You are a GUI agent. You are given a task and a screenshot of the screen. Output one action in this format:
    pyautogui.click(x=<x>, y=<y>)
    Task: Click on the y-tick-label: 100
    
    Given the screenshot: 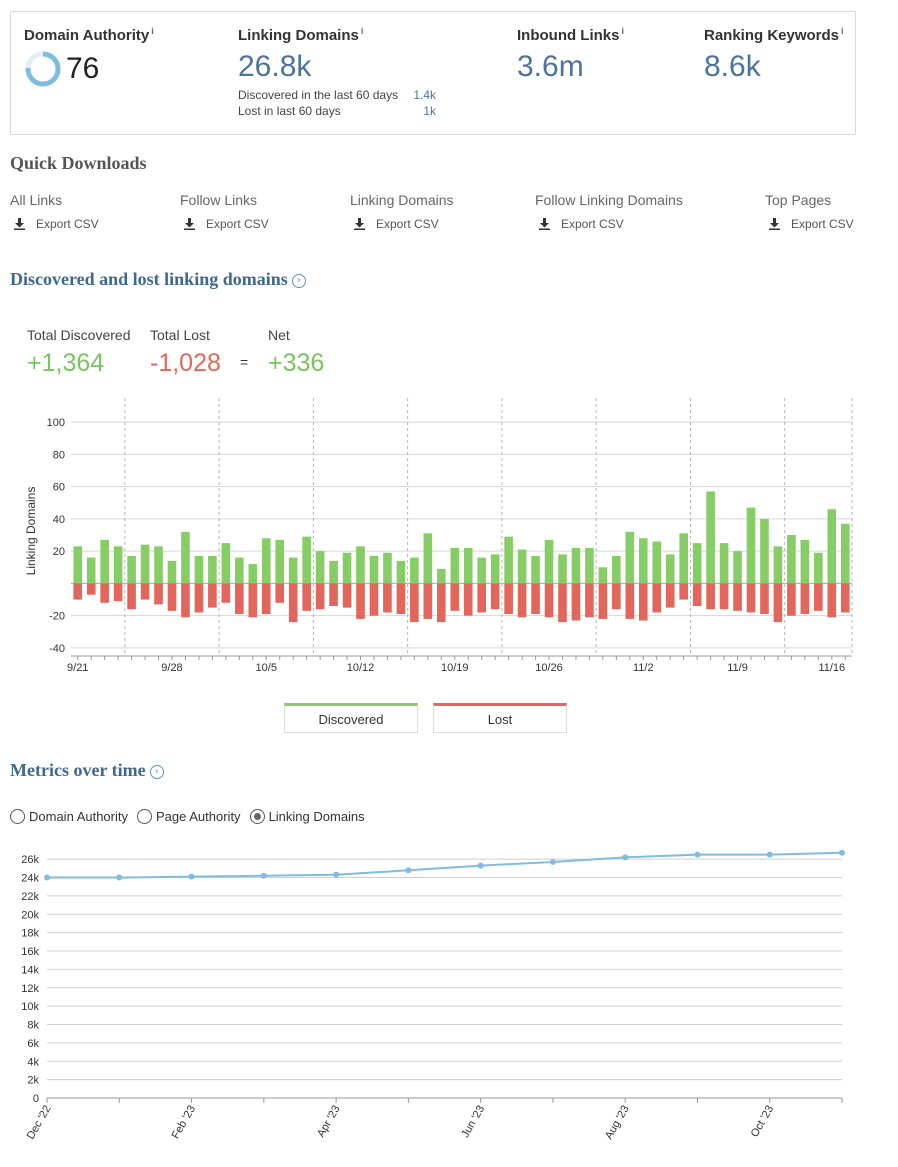 What is the action you would take?
    pyautogui.click(x=56, y=423)
    